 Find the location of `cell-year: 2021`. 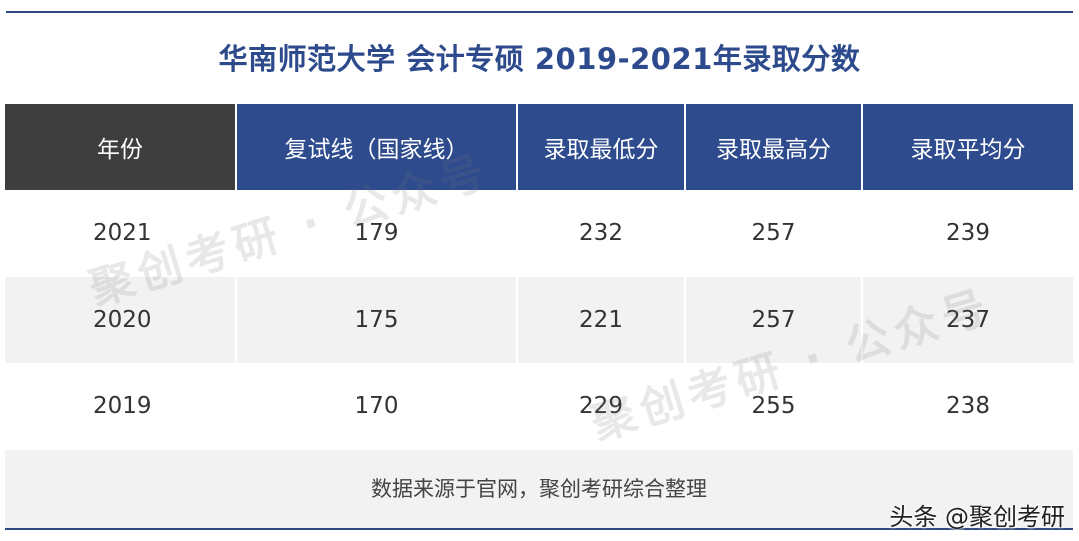

cell-year: 2021 is located at coordinates (121, 233).